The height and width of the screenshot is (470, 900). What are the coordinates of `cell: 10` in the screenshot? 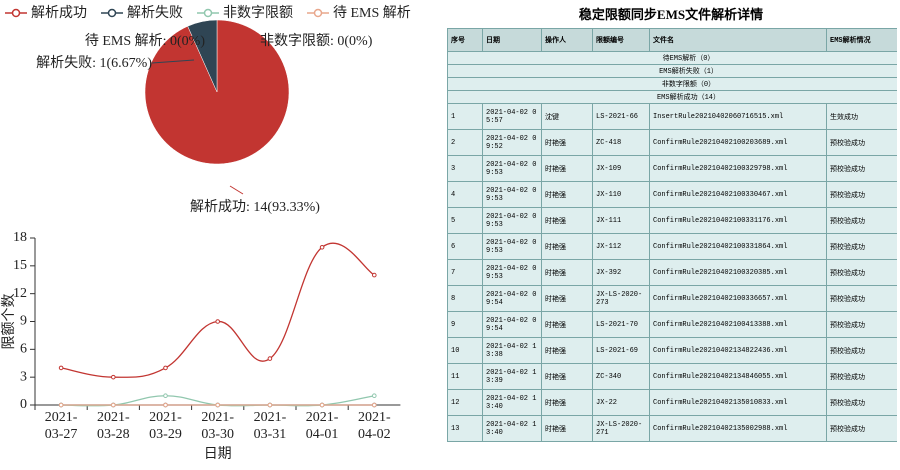 It's located at (465, 350).